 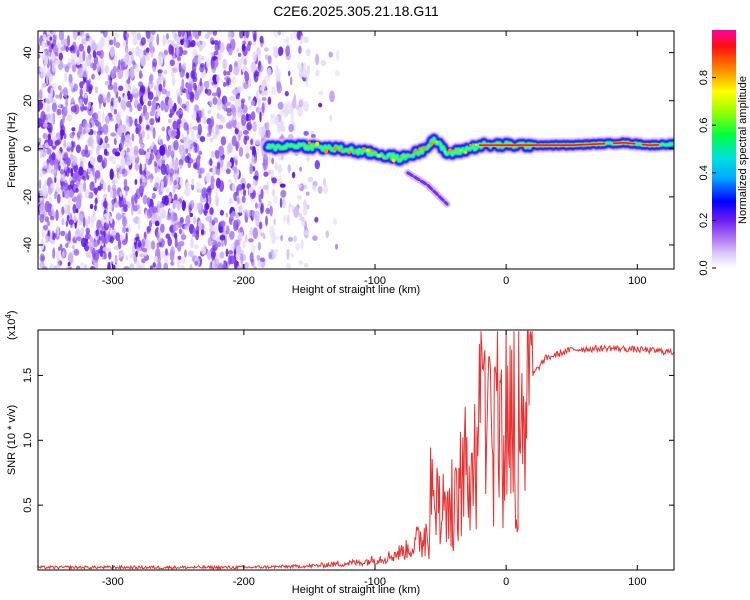 What do you see at coordinates (28, 101) in the screenshot?
I see `y-tick-label: 20` at bounding box center [28, 101].